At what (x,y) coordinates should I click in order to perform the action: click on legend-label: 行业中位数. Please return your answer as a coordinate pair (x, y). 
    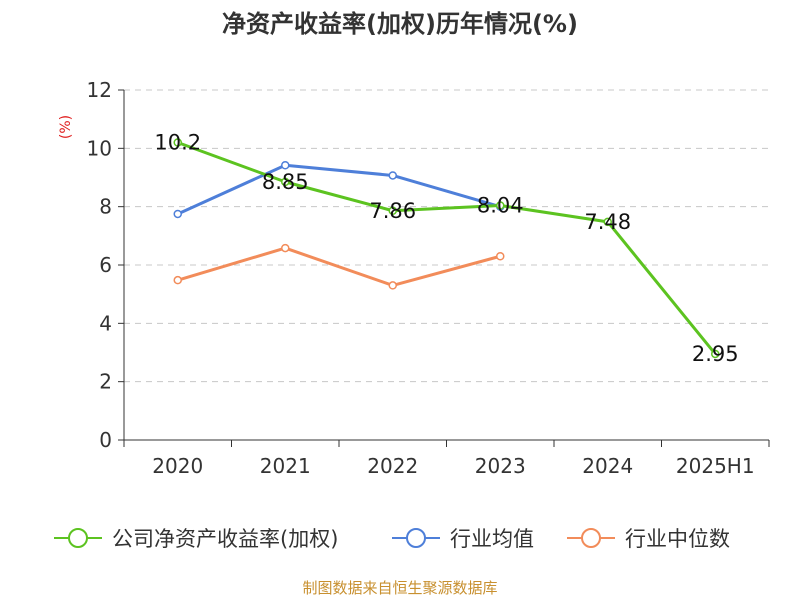
    Looking at the image, I should click on (677, 539).